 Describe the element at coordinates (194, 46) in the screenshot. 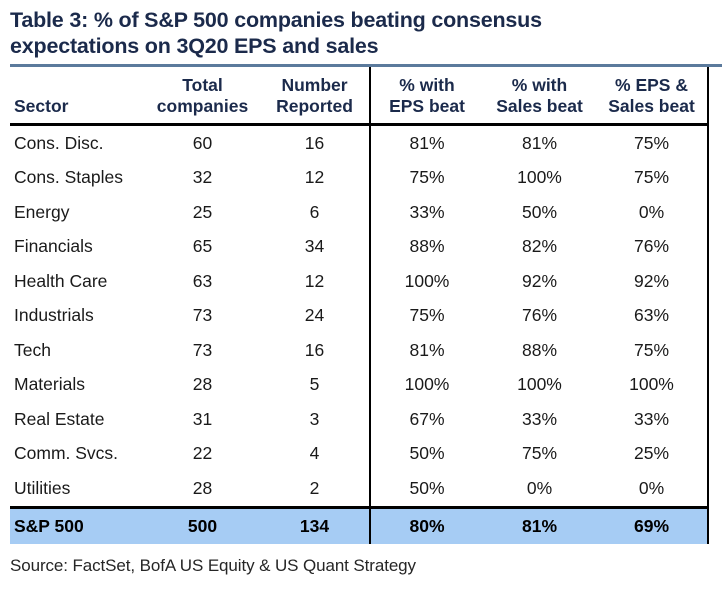

I see `table-title-line2: expectations on 3Q20 EPS and sales` at that location.